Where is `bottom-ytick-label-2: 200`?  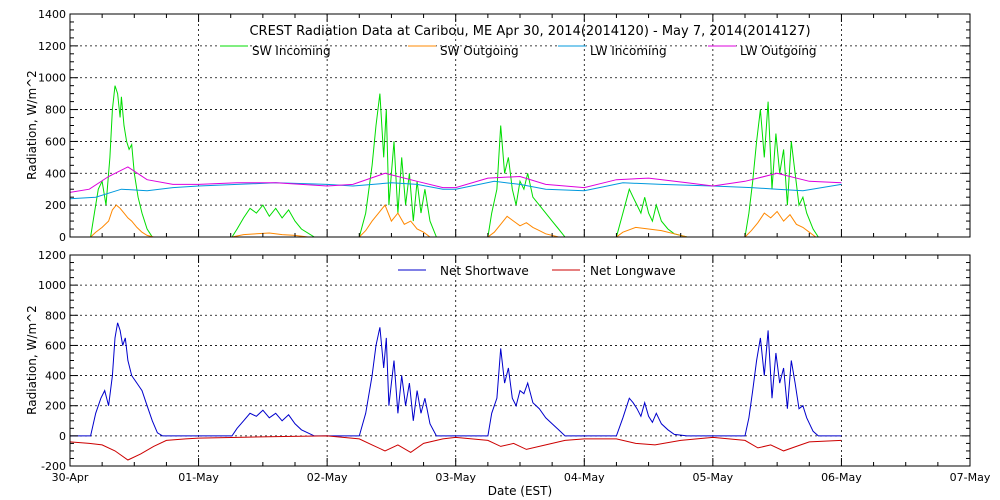
bottom-ytick-label-2: 200 is located at coordinates (55, 406).